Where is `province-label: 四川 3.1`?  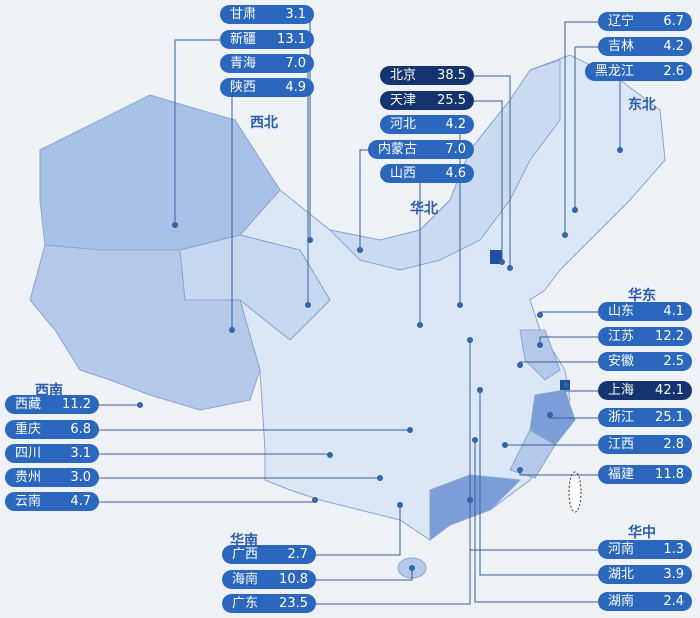 province-label: 四川 3.1 is located at coordinates (52, 453).